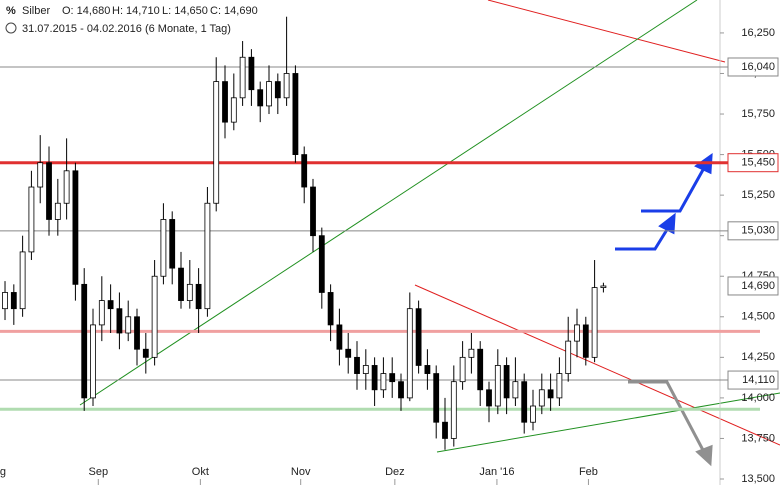 The height and width of the screenshot is (485, 780). I want to click on x-tick-label: Aug, so click(3, 472).